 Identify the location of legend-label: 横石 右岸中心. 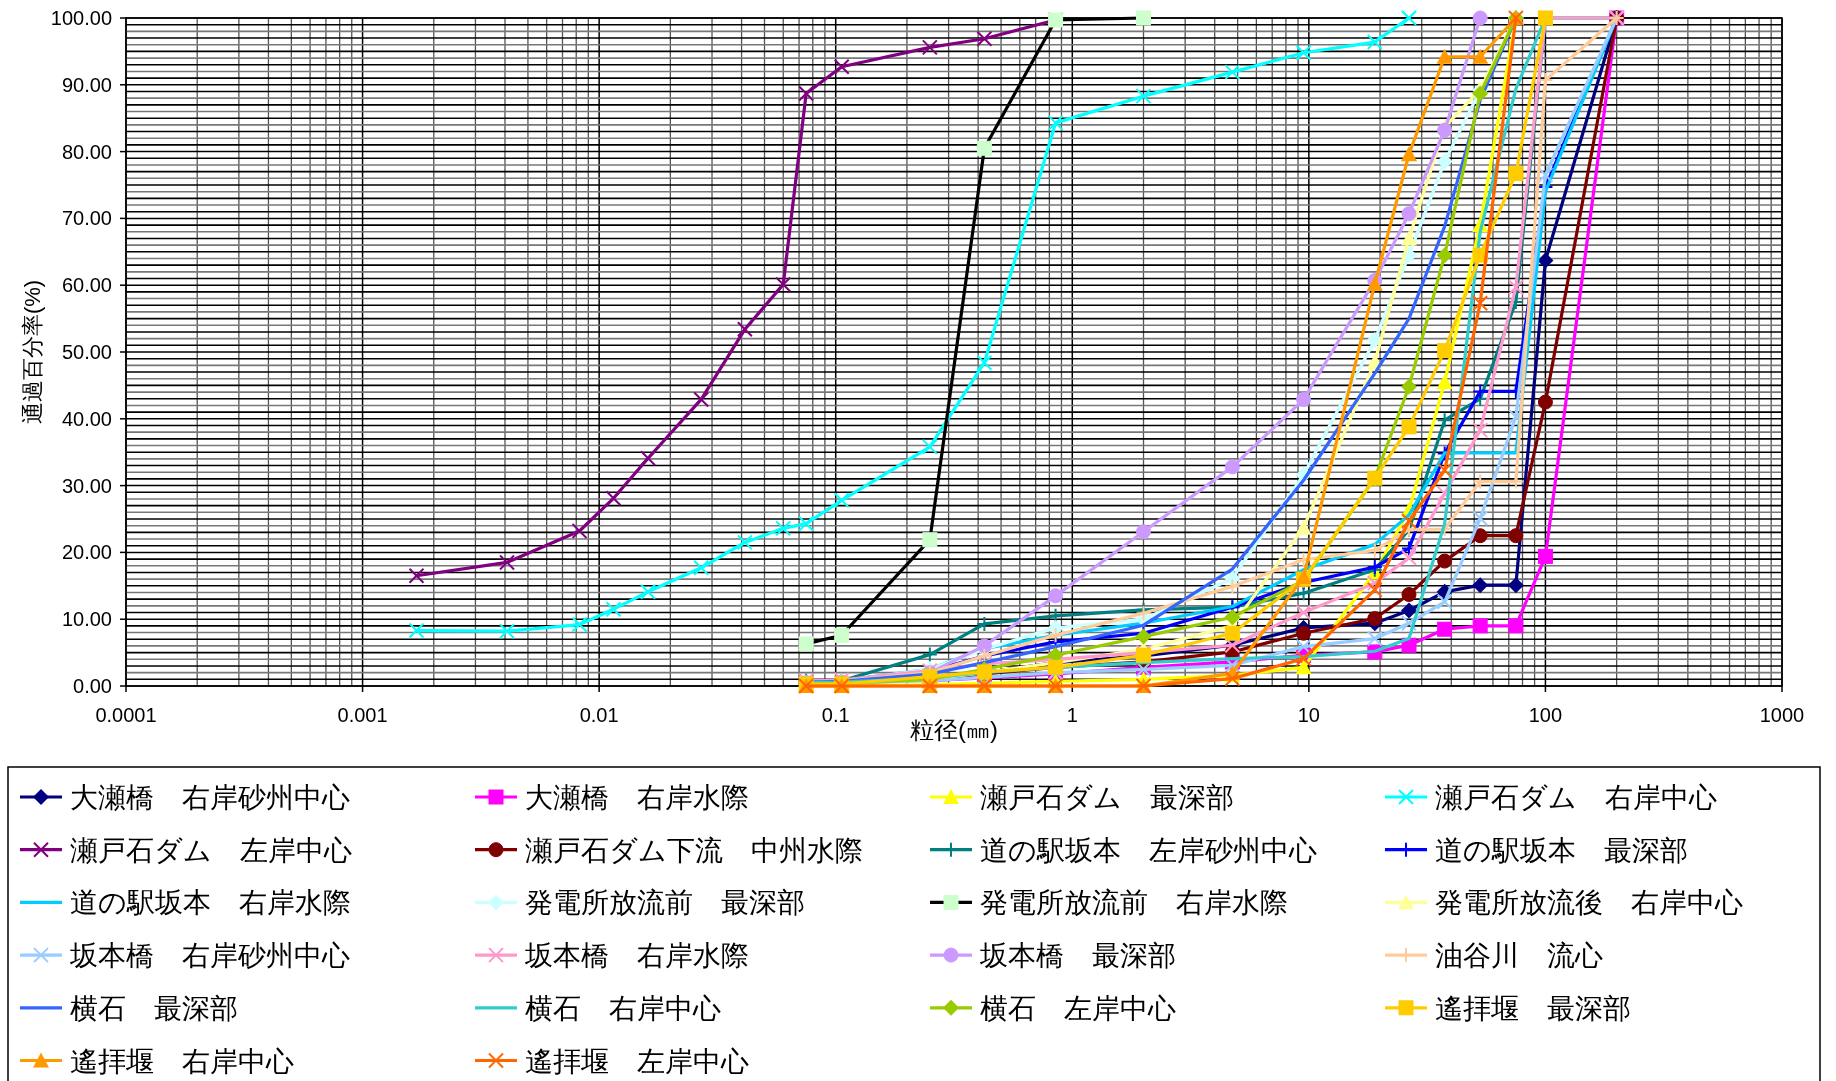
(623, 1008).